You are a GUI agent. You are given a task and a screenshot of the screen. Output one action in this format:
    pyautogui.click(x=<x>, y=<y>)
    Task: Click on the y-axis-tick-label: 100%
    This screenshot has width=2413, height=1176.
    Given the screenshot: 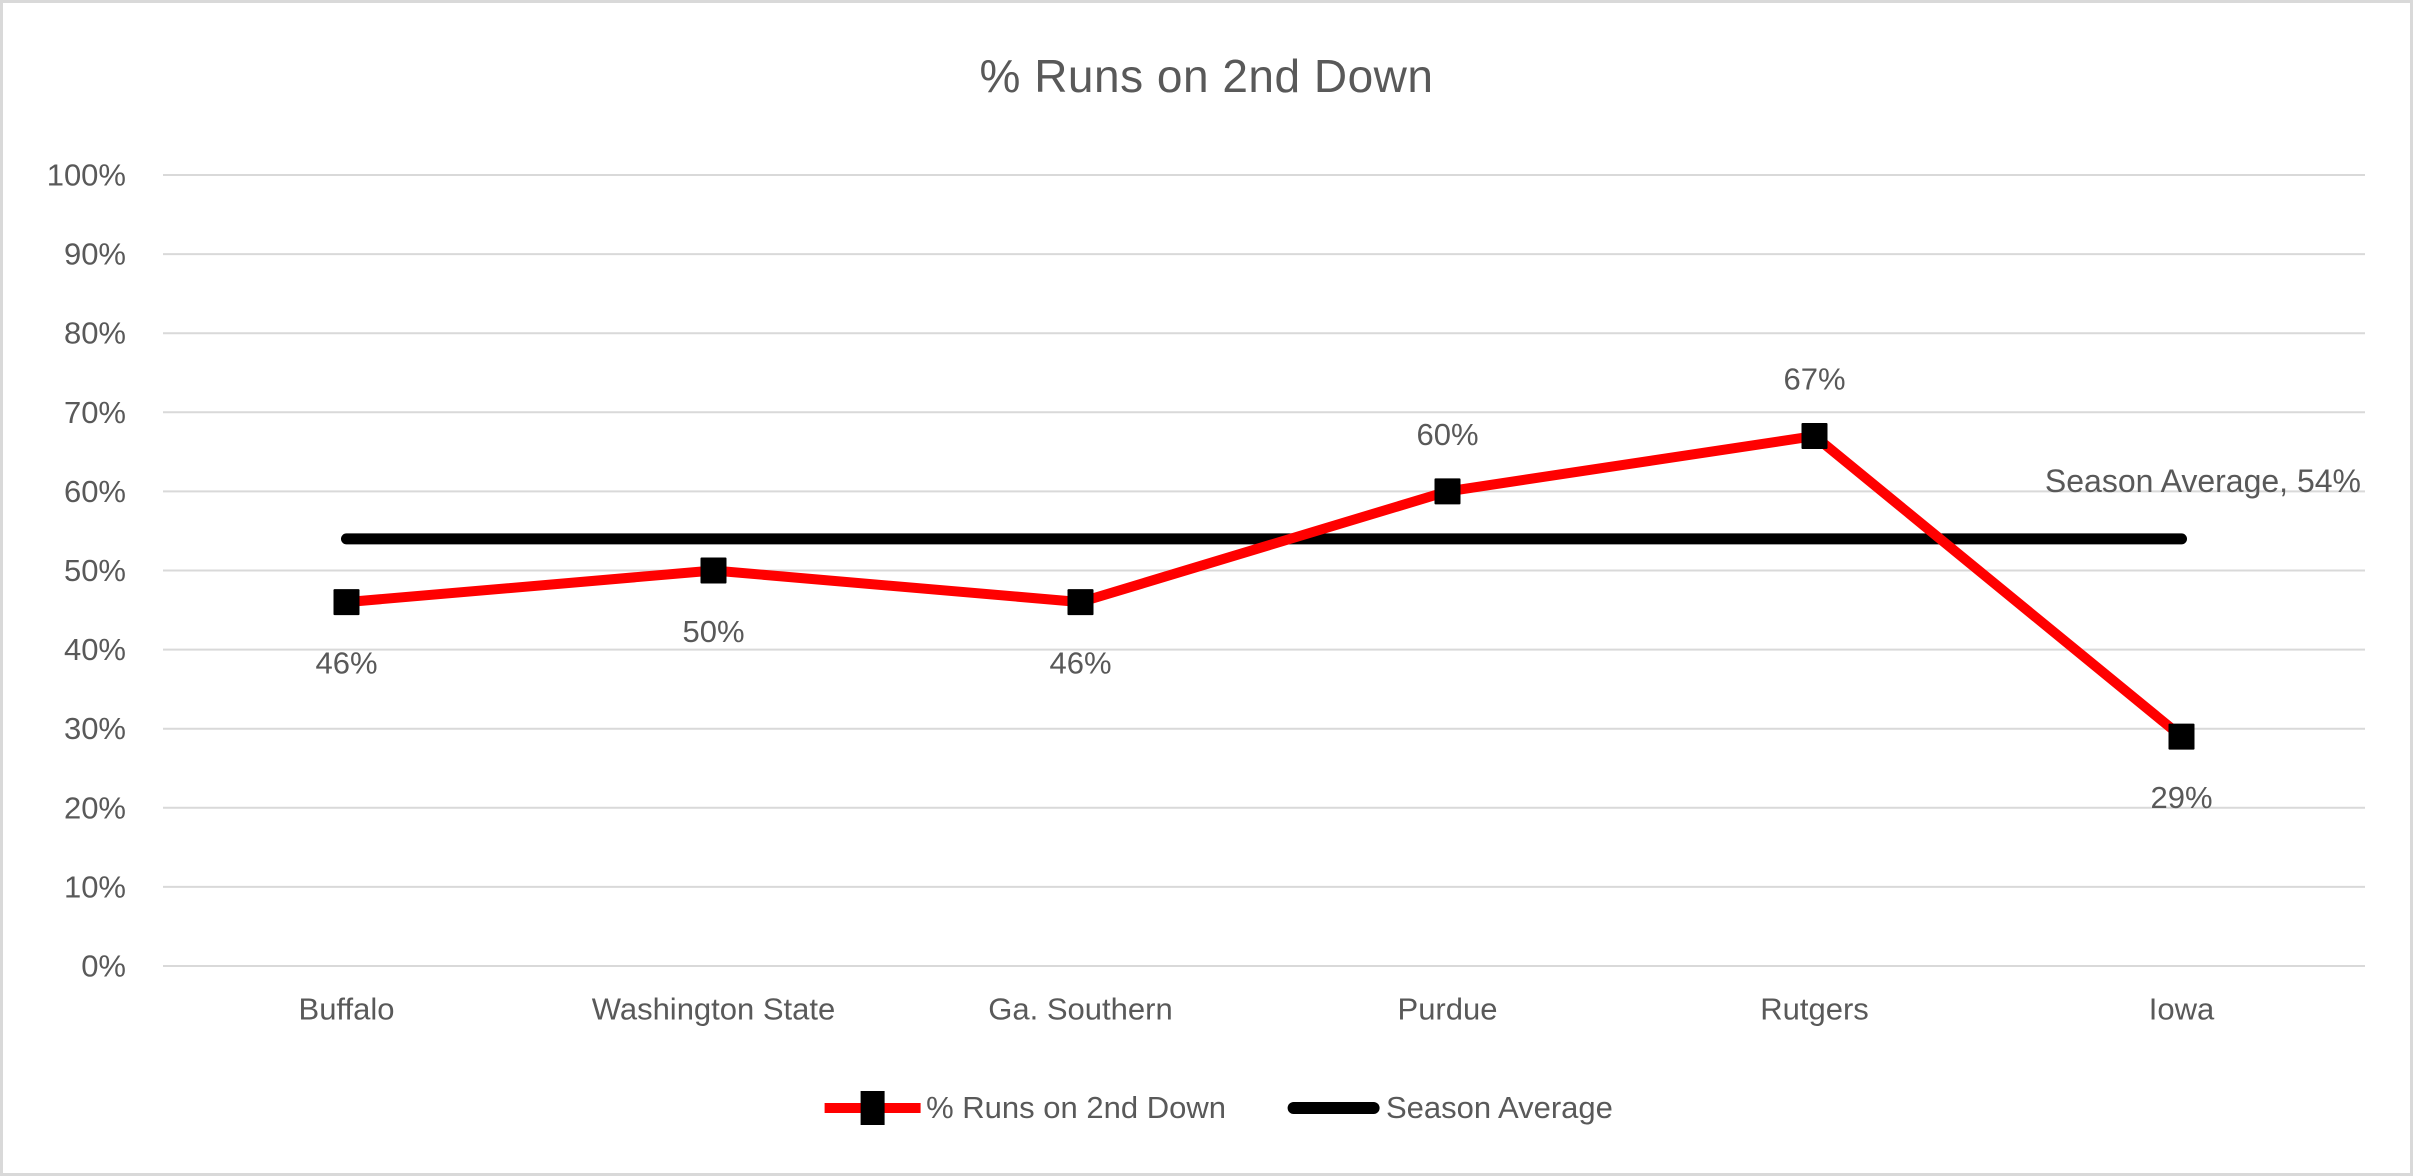 What is the action you would take?
    pyautogui.click(x=86, y=175)
    